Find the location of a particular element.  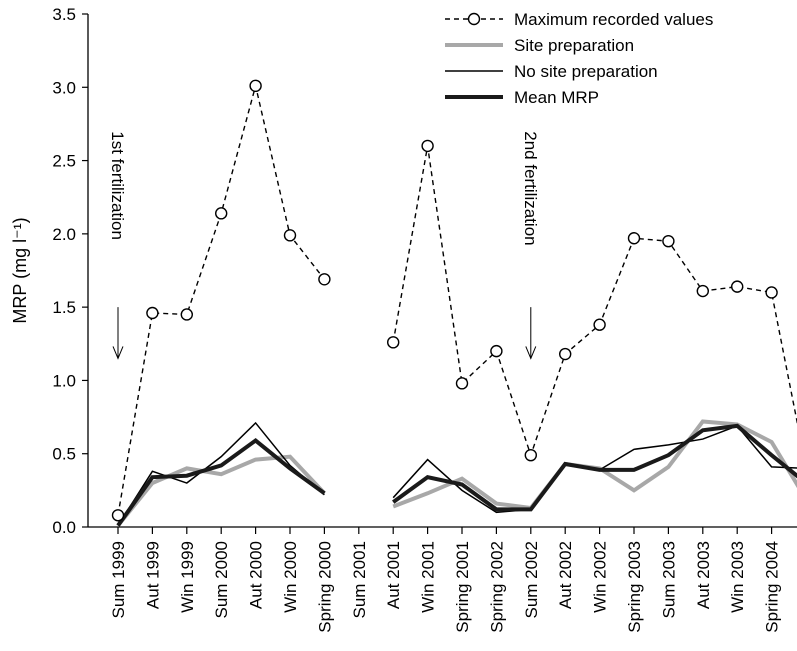

y-axis-label: MRP (mg l⁻¹) is located at coordinates (20, 270).